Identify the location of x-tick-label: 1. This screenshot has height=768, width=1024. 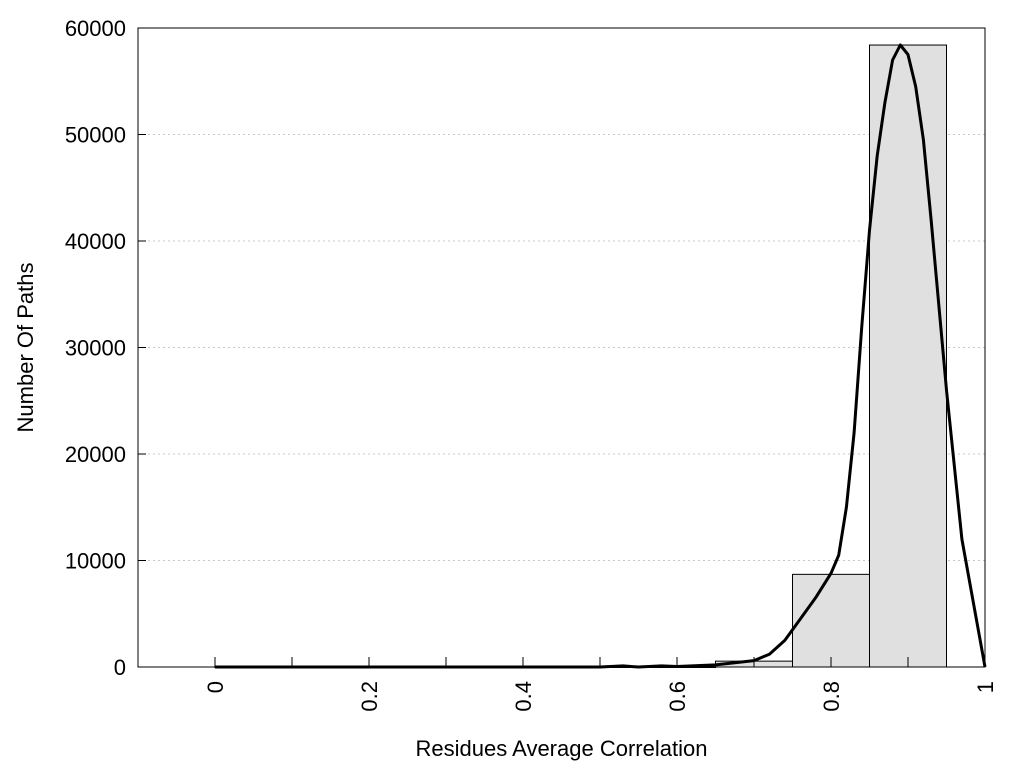
(985, 687).